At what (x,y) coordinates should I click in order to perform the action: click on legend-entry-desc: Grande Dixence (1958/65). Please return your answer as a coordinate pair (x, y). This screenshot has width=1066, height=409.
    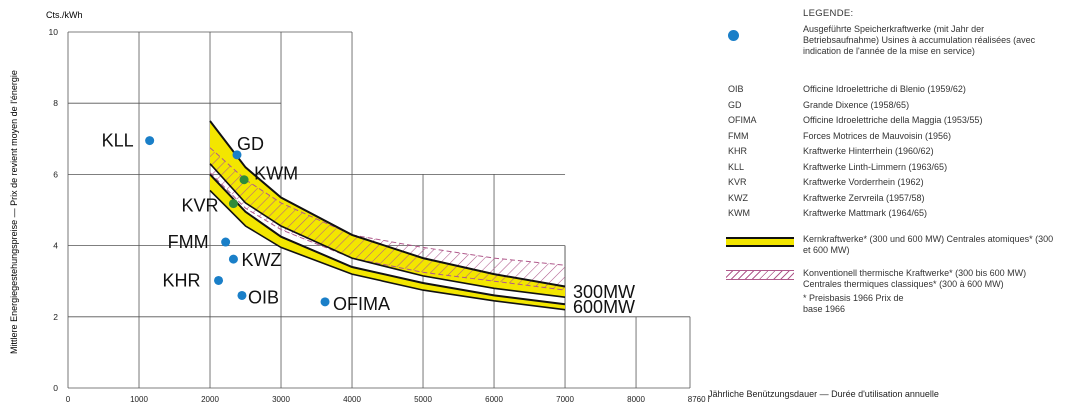
    Looking at the image, I should click on (856, 104).